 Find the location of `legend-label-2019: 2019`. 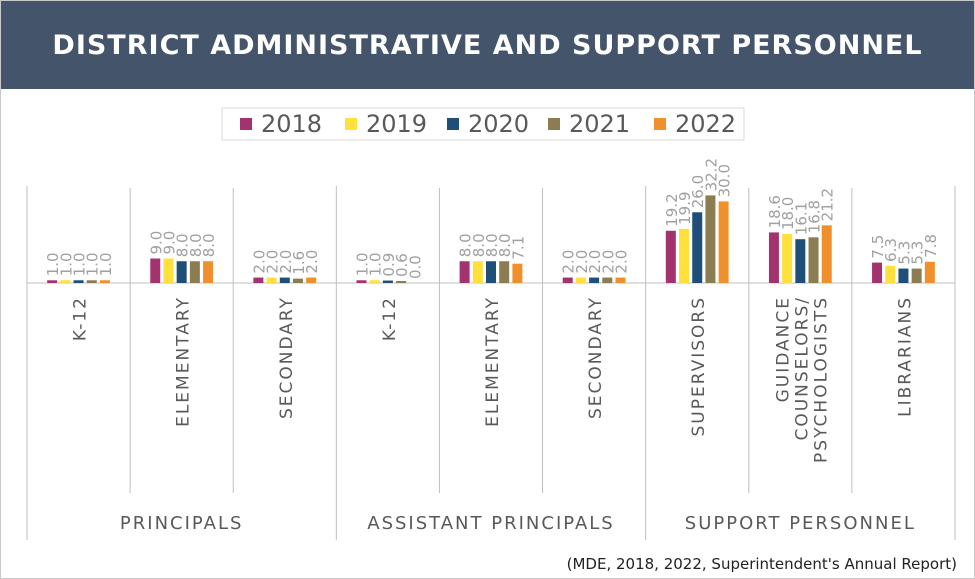

legend-label-2019: 2019 is located at coordinates (396, 124).